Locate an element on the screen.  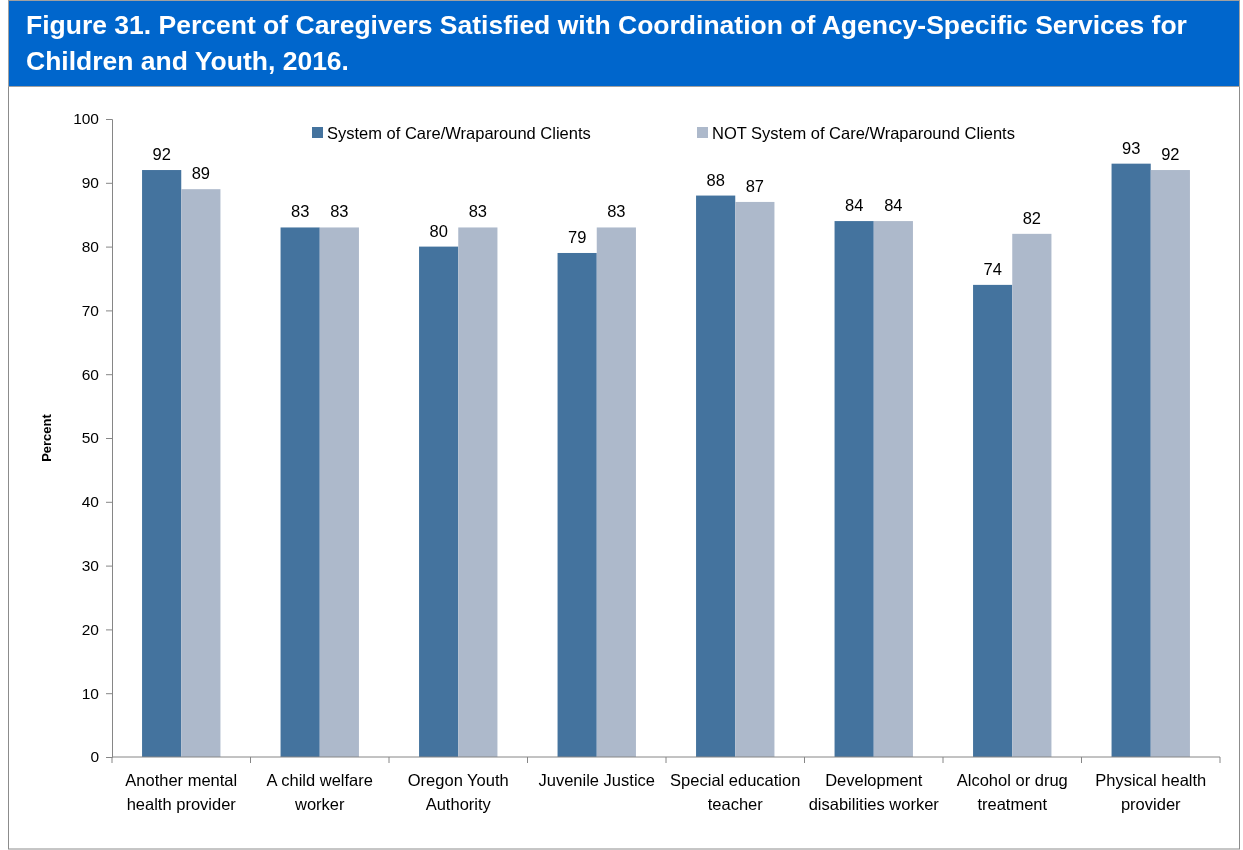
data-label: 80 is located at coordinates (438, 230).